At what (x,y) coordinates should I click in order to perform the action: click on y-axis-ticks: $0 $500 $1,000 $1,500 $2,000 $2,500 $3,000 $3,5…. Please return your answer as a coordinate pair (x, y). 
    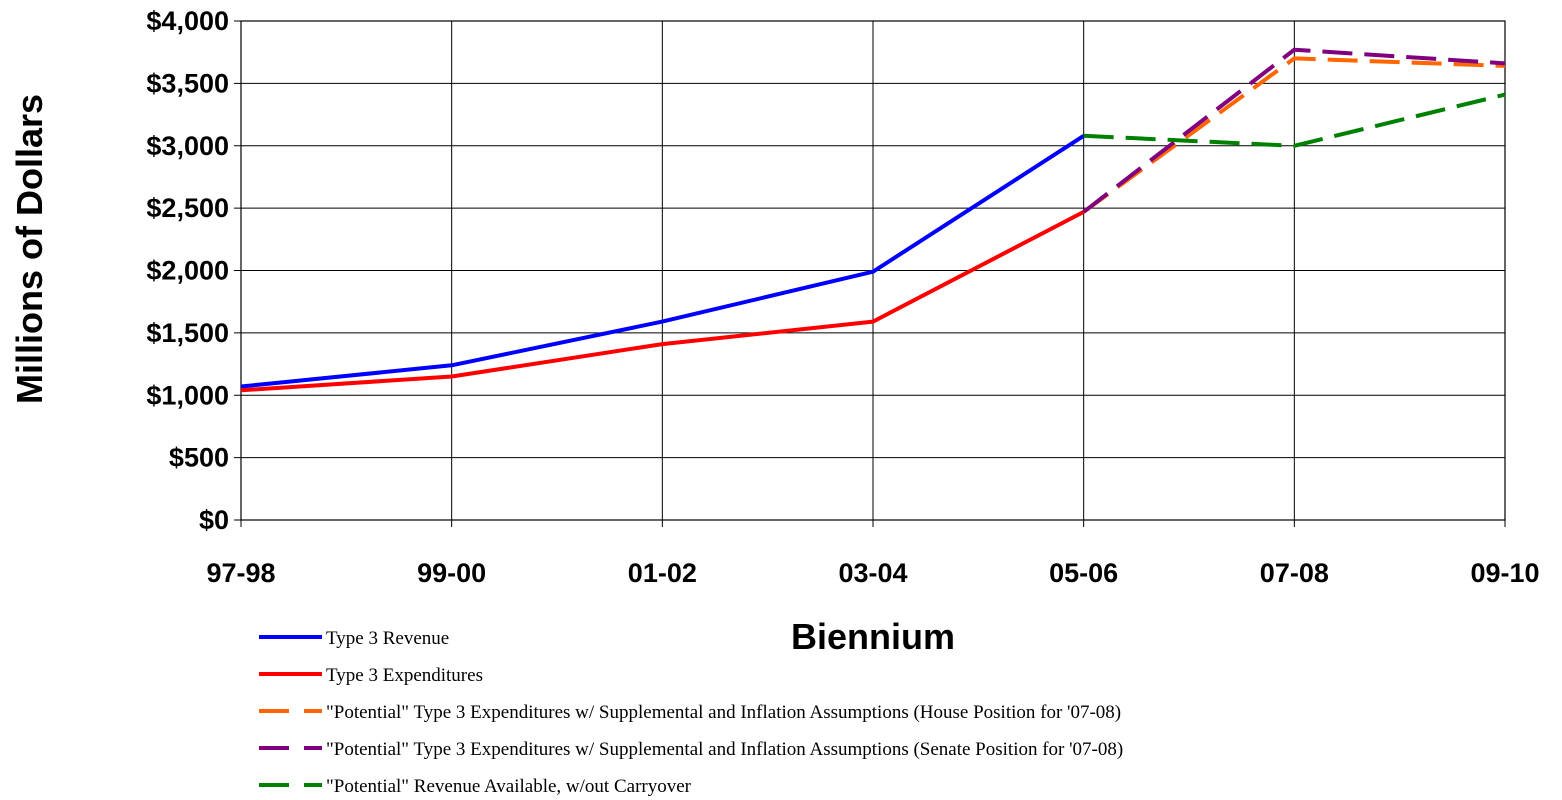
    Looking at the image, I should click on (193, 270).